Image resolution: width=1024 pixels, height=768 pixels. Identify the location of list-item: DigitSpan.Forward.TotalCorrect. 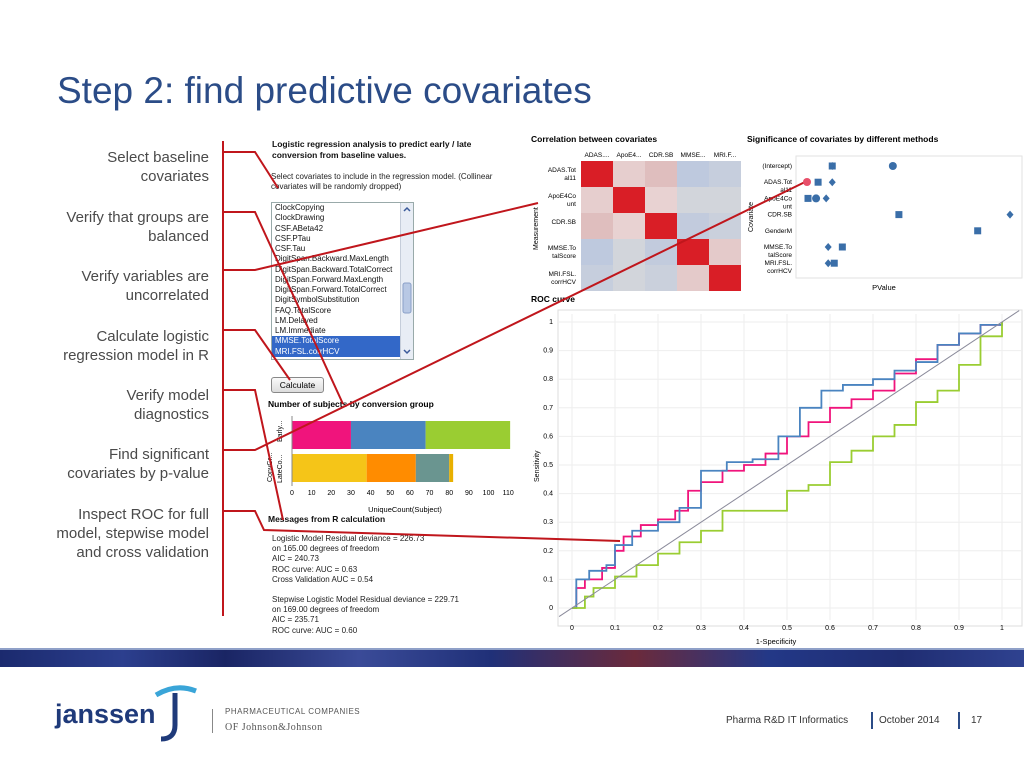
(331, 289).